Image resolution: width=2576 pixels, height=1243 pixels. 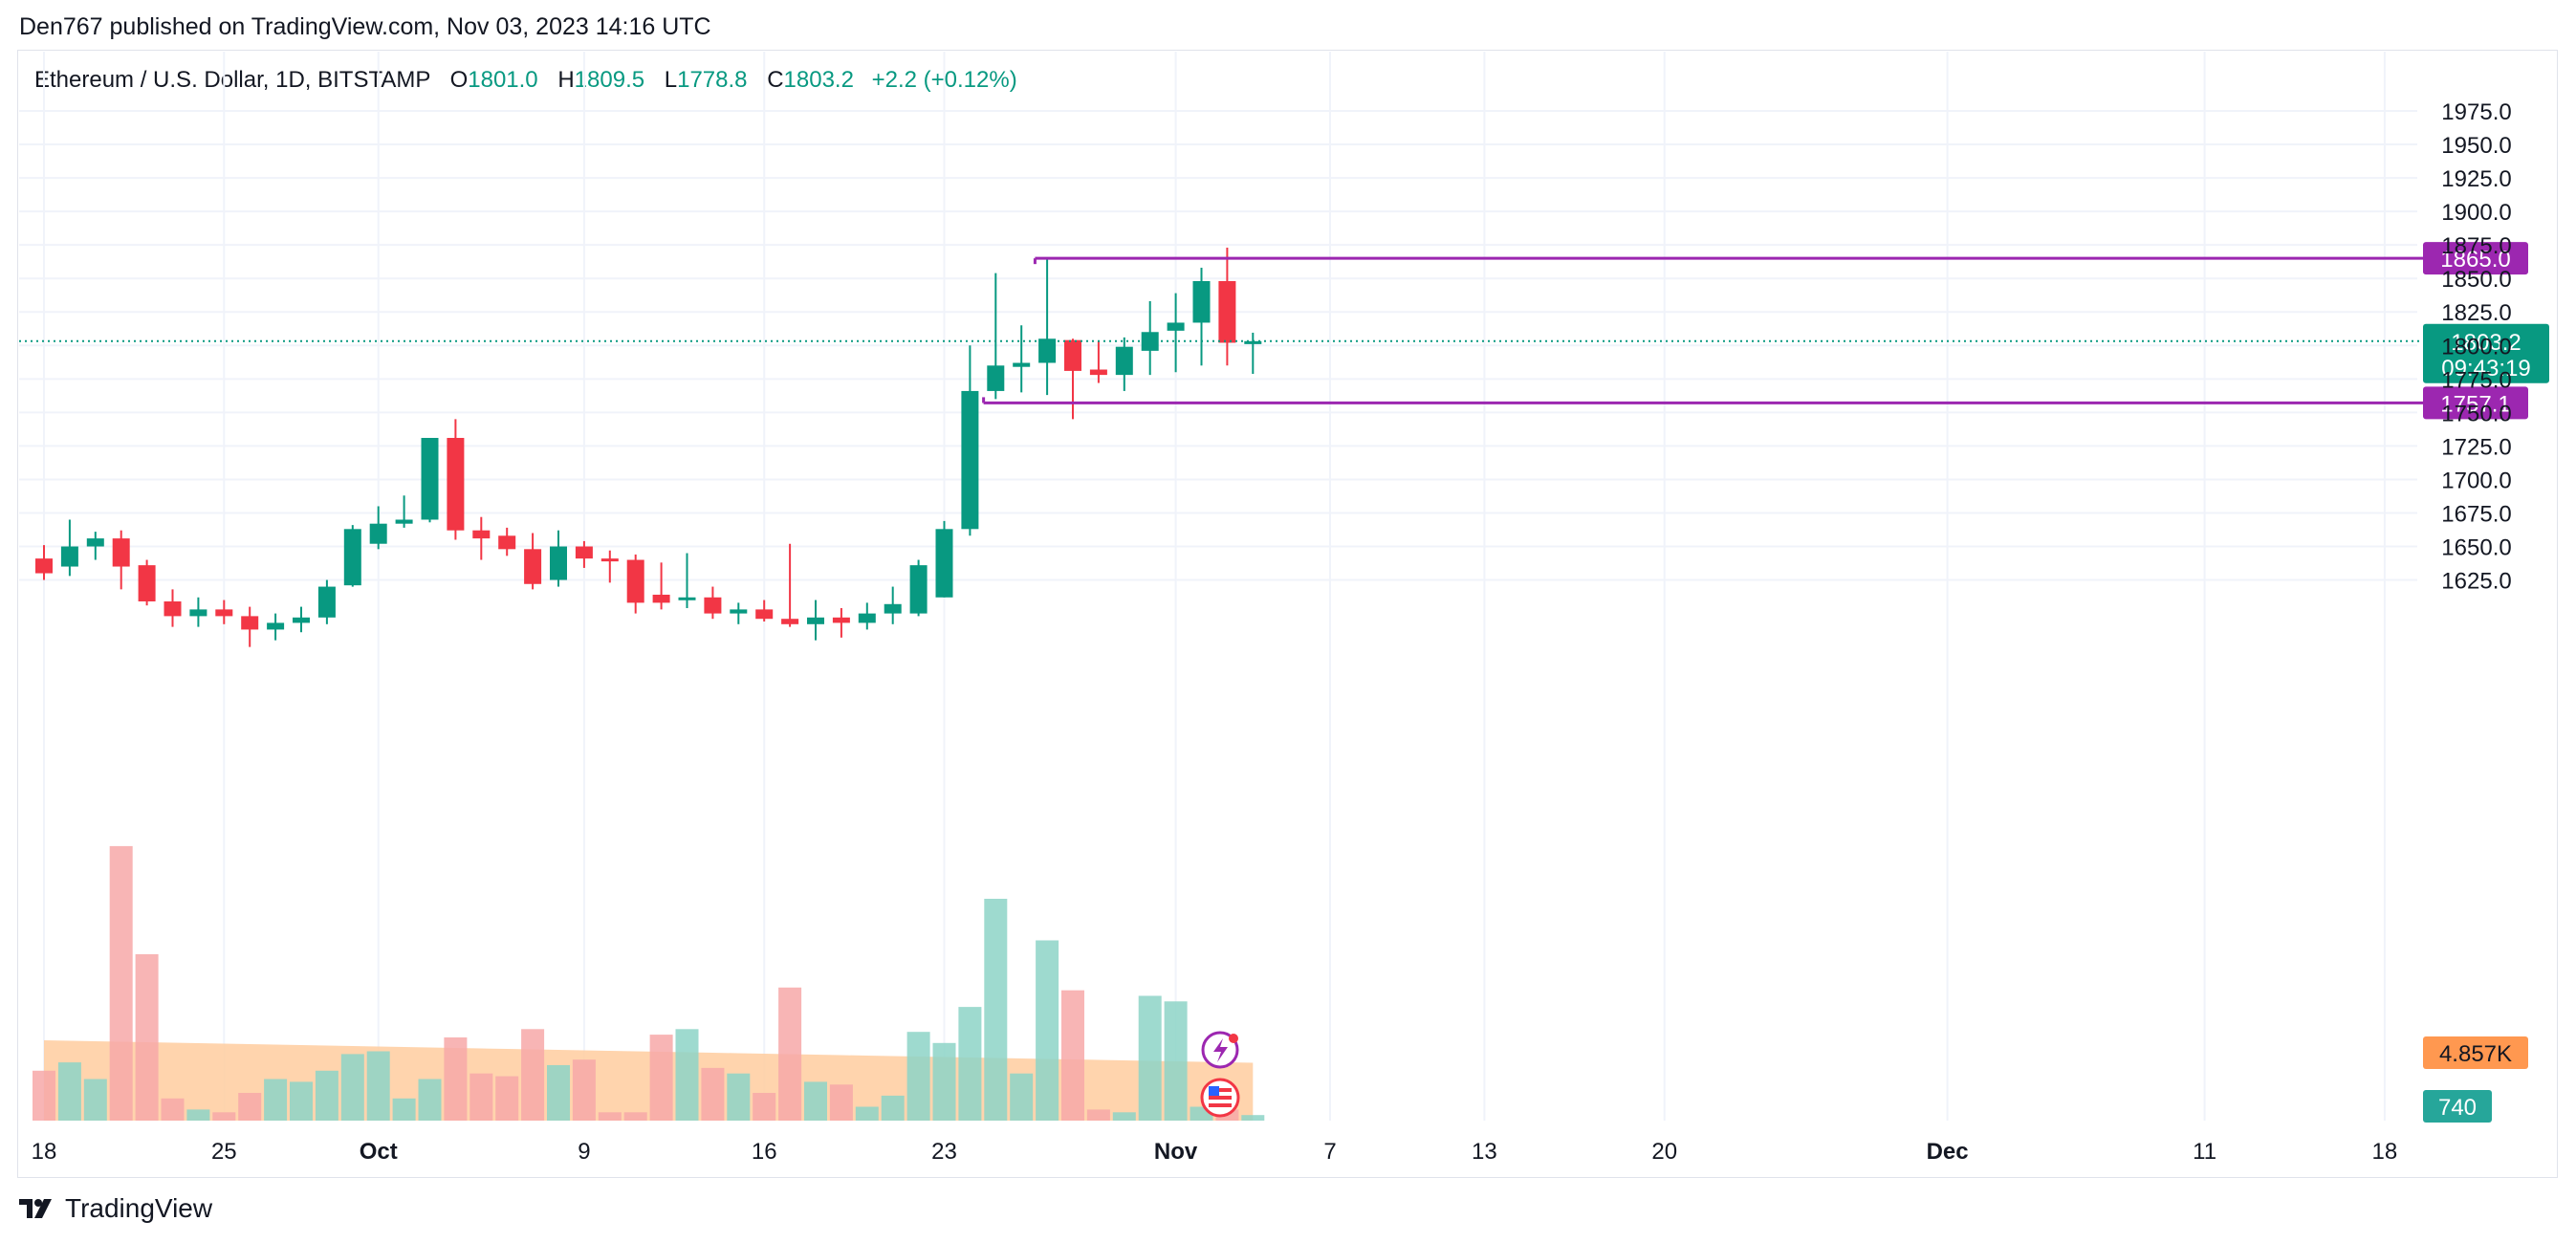 I want to click on tradingview-logo-icon, so click(x=38, y=1208).